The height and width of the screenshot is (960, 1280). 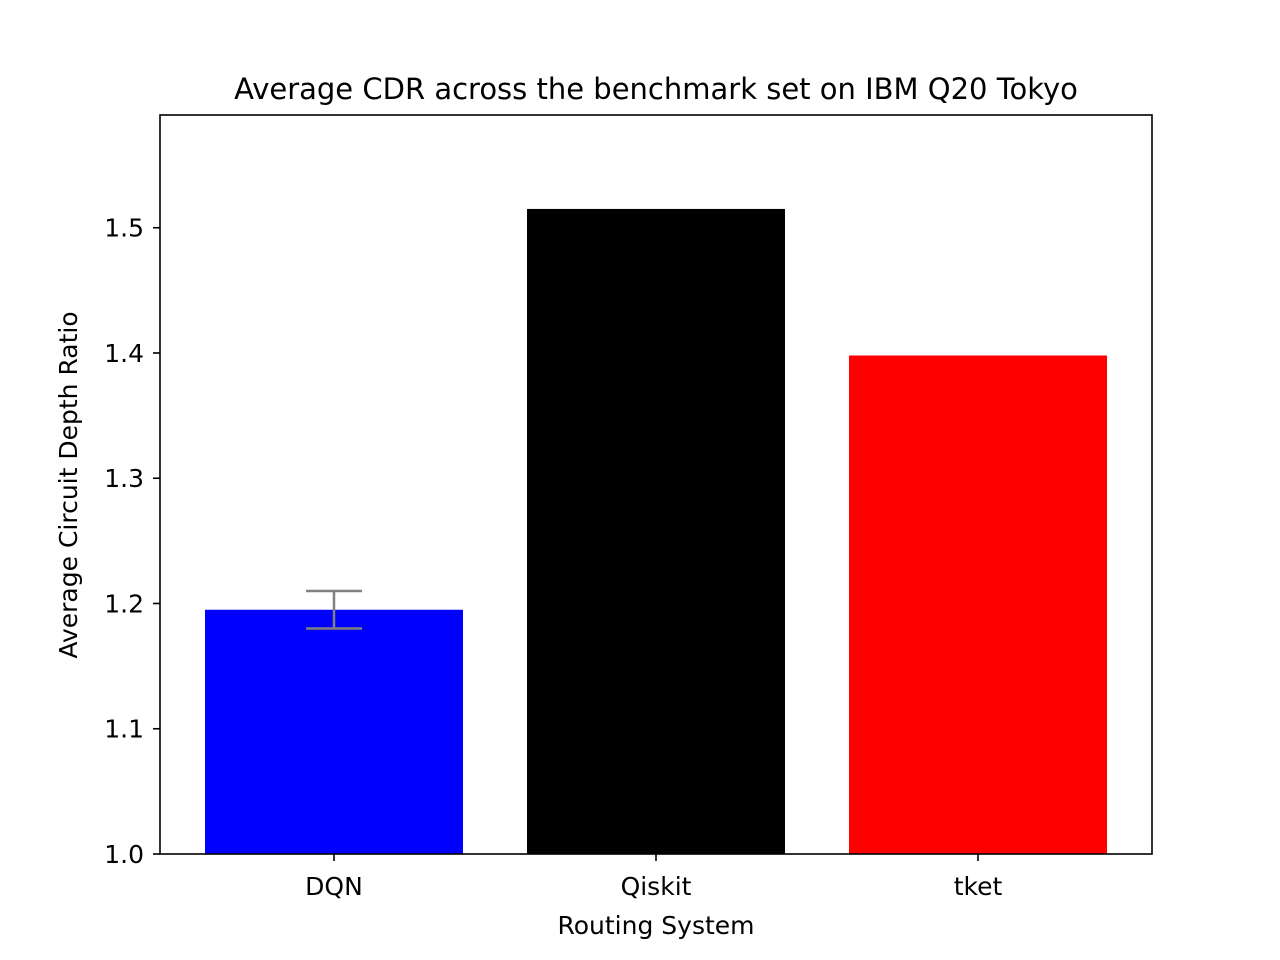 What do you see at coordinates (656, 886) in the screenshot?
I see `x-tick-label: Qiskit` at bounding box center [656, 886].